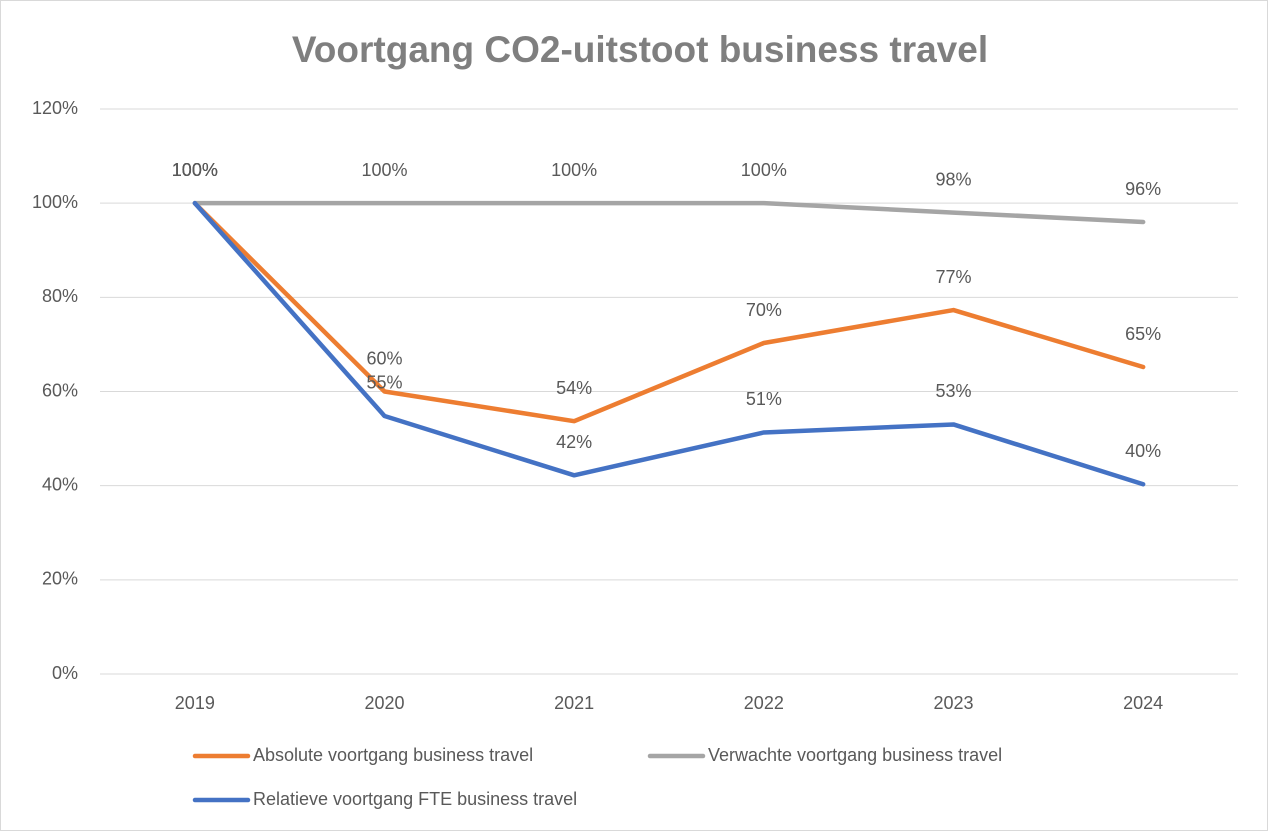  Describe the element at coordinates (953, 277) in the screenshot. I see `data-label: 77%` at that location.